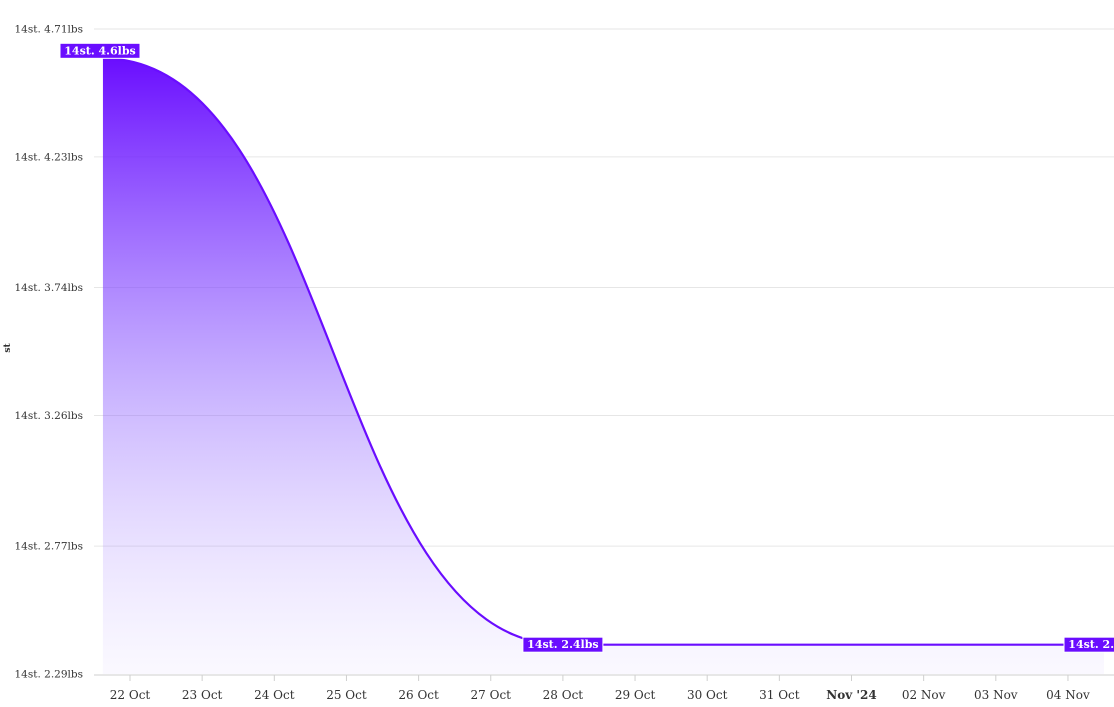 Image resolution: width=1114 pixels, height=707 pixels. I want to click on data-label: 14st. 4.6lbs, so click(100, 50).